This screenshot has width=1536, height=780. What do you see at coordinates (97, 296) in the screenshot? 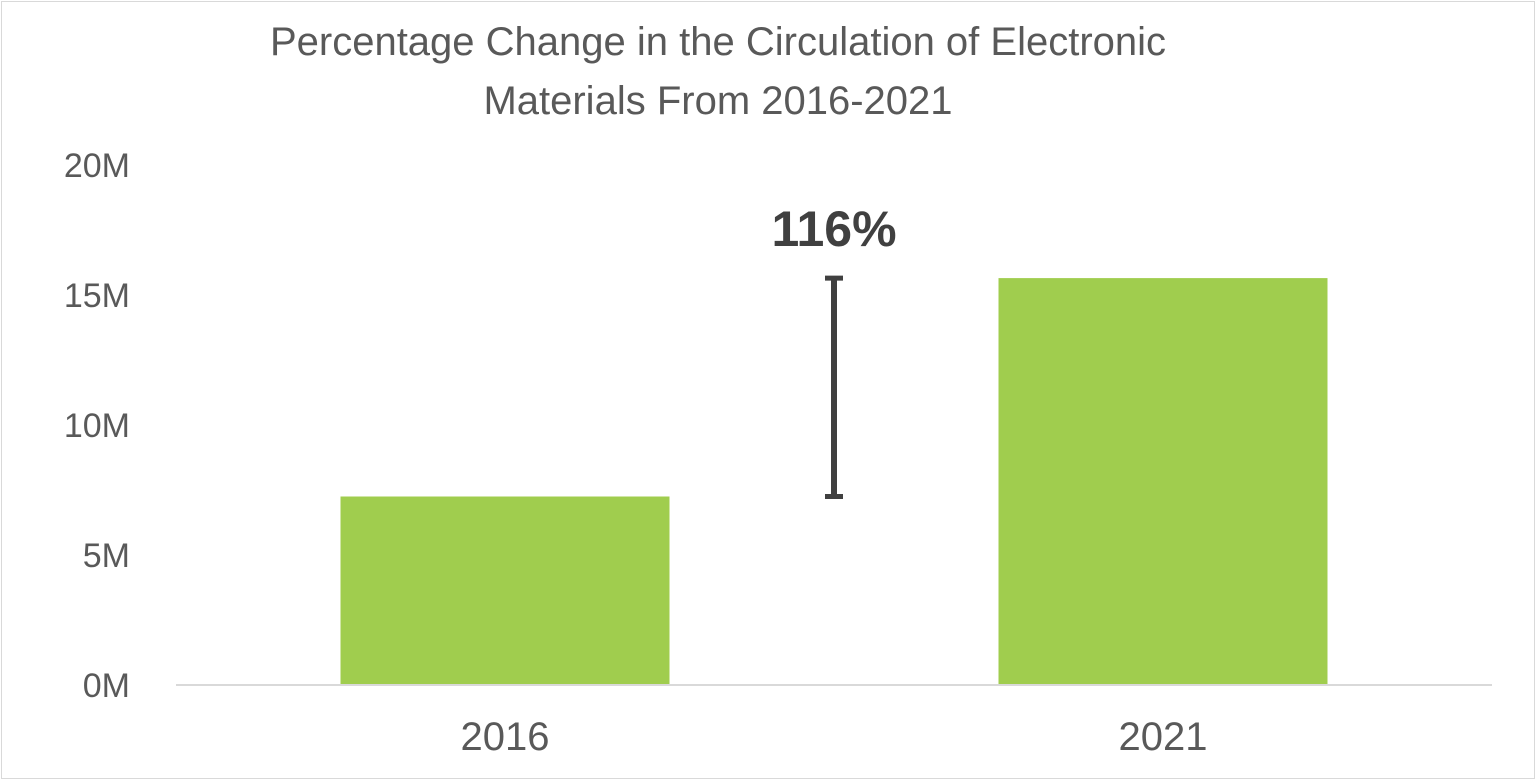
I see `y-tick-label: 15M` at bounding box center [97, 296].